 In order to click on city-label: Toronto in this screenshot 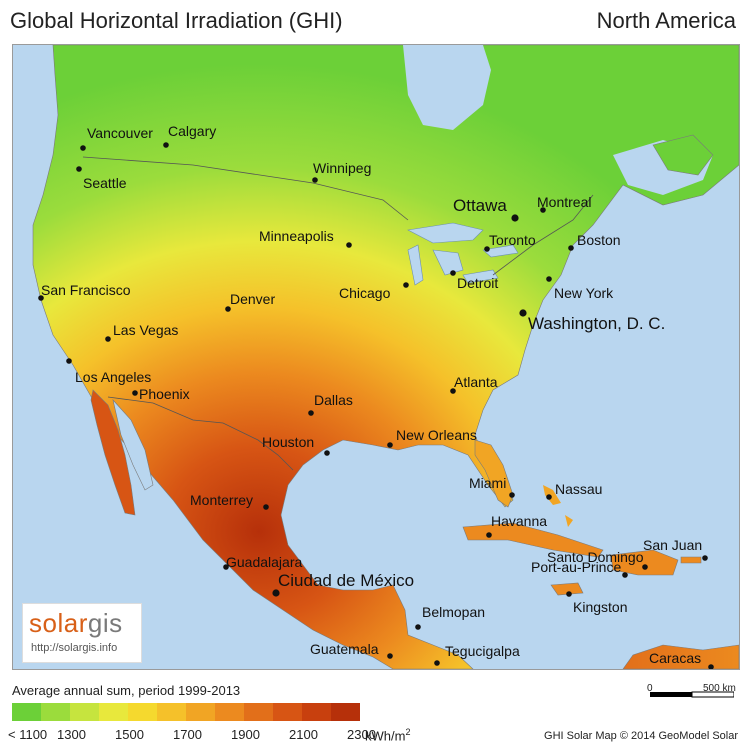, I will do `click(512, 240)`.